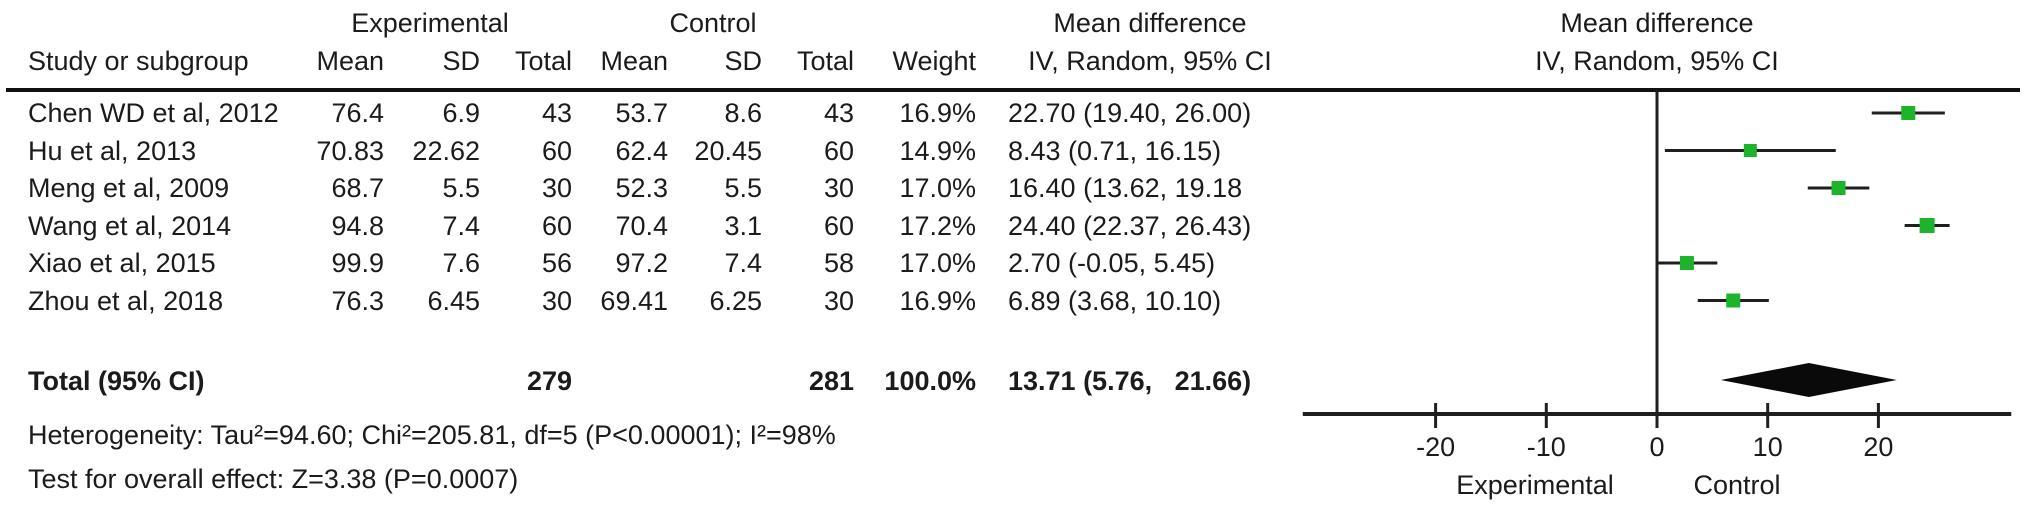 The height and width of the screenshot is (510, 2032). I want to click on ctrl-total-column-header: Total, so click(825, 61).